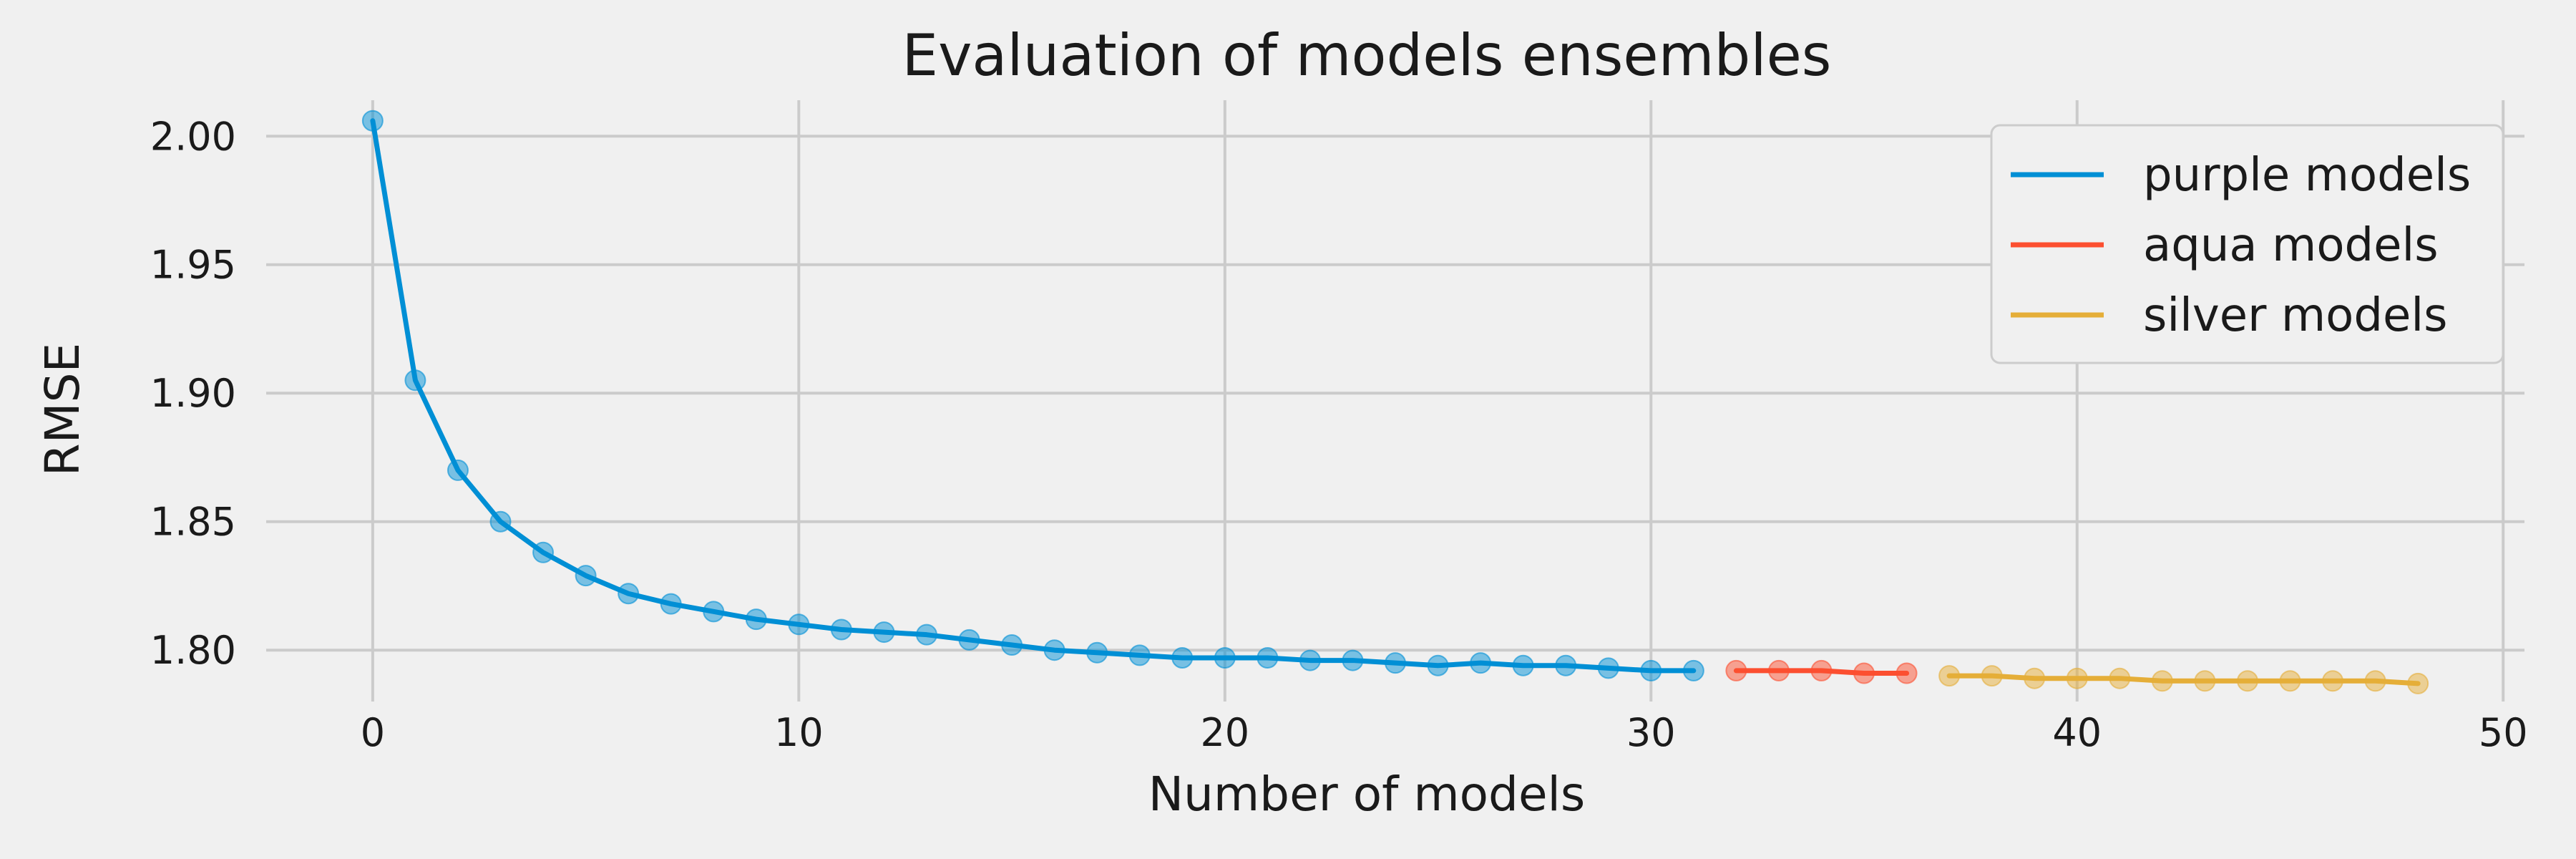 The width and height of the screenshot is (2576, 859). What do you see at coordinates (1224, 732) in the screenshot?
I see `x-tick-label: 20` at bounding box center [1224, 732].